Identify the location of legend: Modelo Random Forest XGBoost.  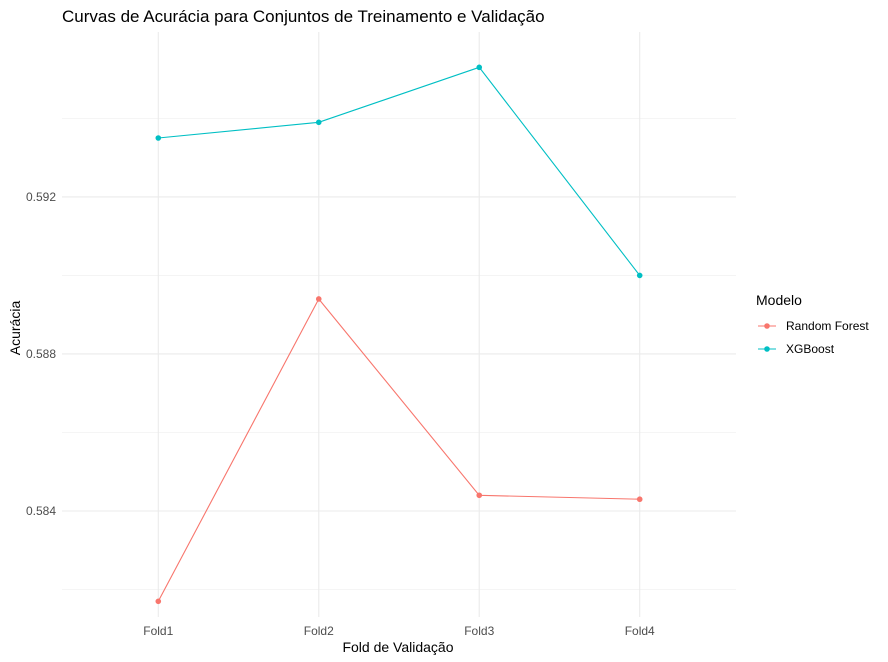
(812, 324).